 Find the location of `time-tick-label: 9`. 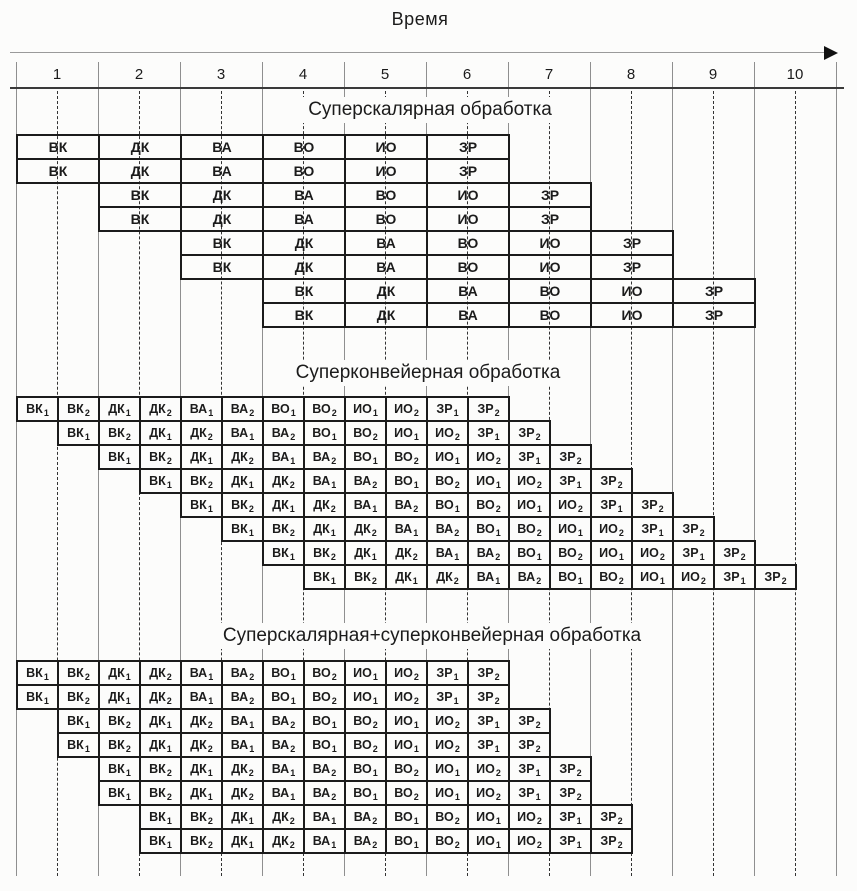

time-tick-label: 9 is located at coordinates (713, 74).